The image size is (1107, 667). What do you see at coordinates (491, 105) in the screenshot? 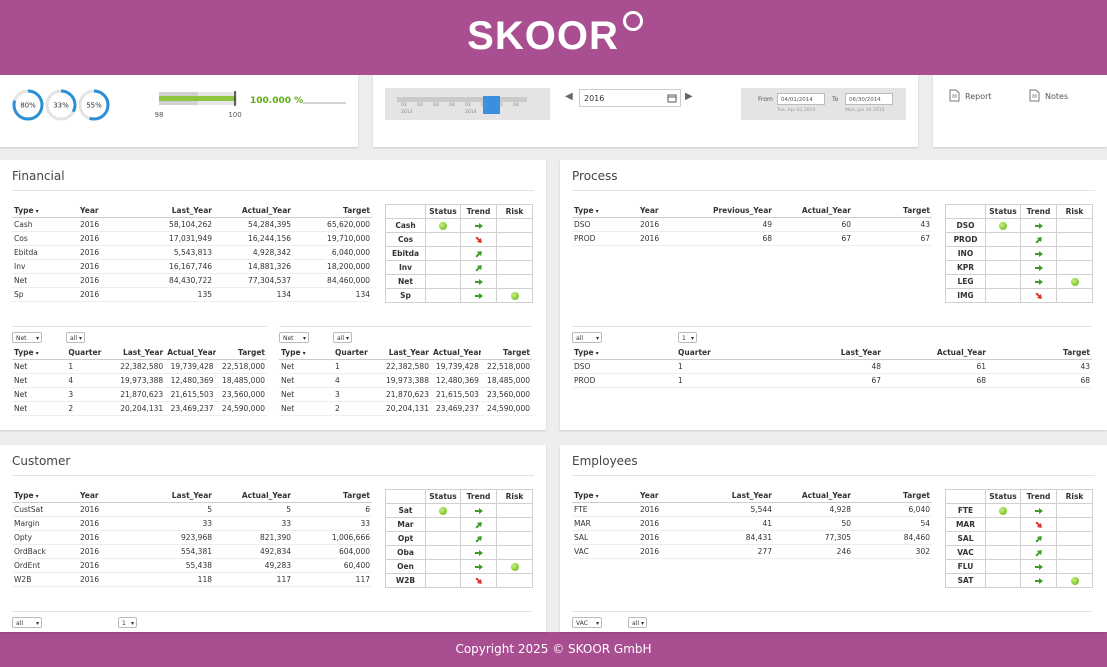
I see `timeline-selection` at bounding box center [491, 105].